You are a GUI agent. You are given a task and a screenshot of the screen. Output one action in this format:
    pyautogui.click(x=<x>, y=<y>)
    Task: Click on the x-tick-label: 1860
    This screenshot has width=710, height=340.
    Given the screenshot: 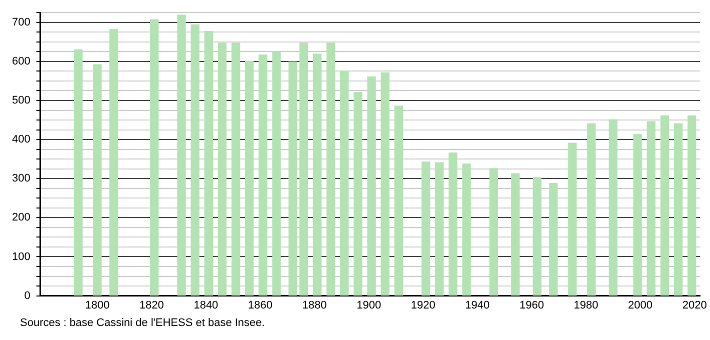 What is the action you would take?
    pyautogui.click(x=260, y=305)
    